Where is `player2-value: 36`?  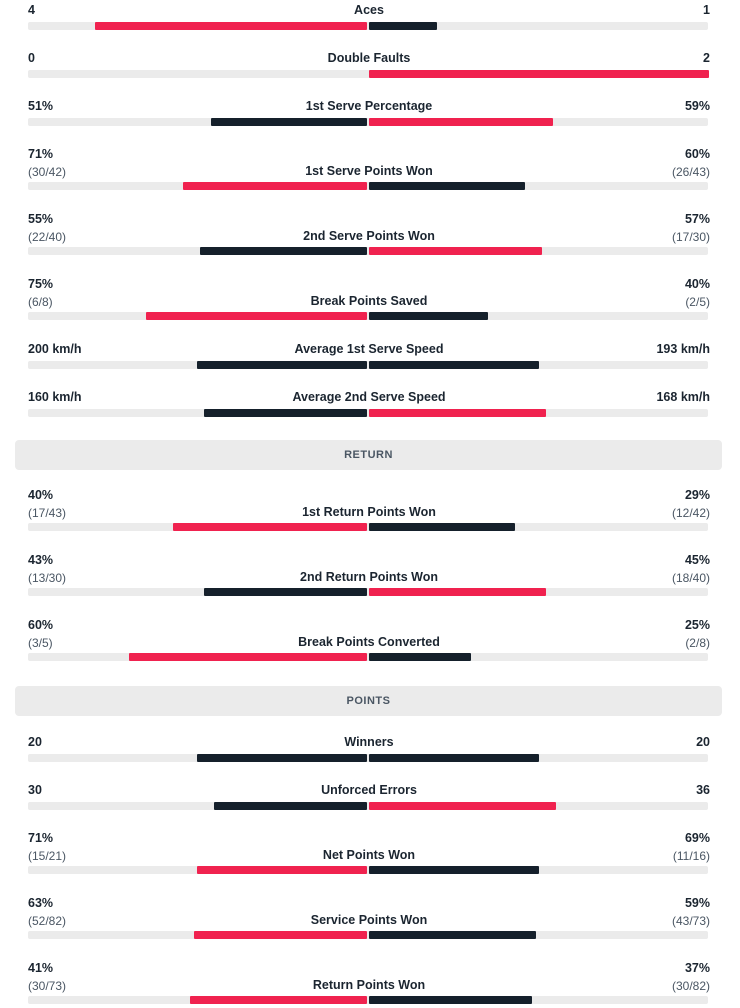
player2-value: 36 is located at coordinates (703, 790).